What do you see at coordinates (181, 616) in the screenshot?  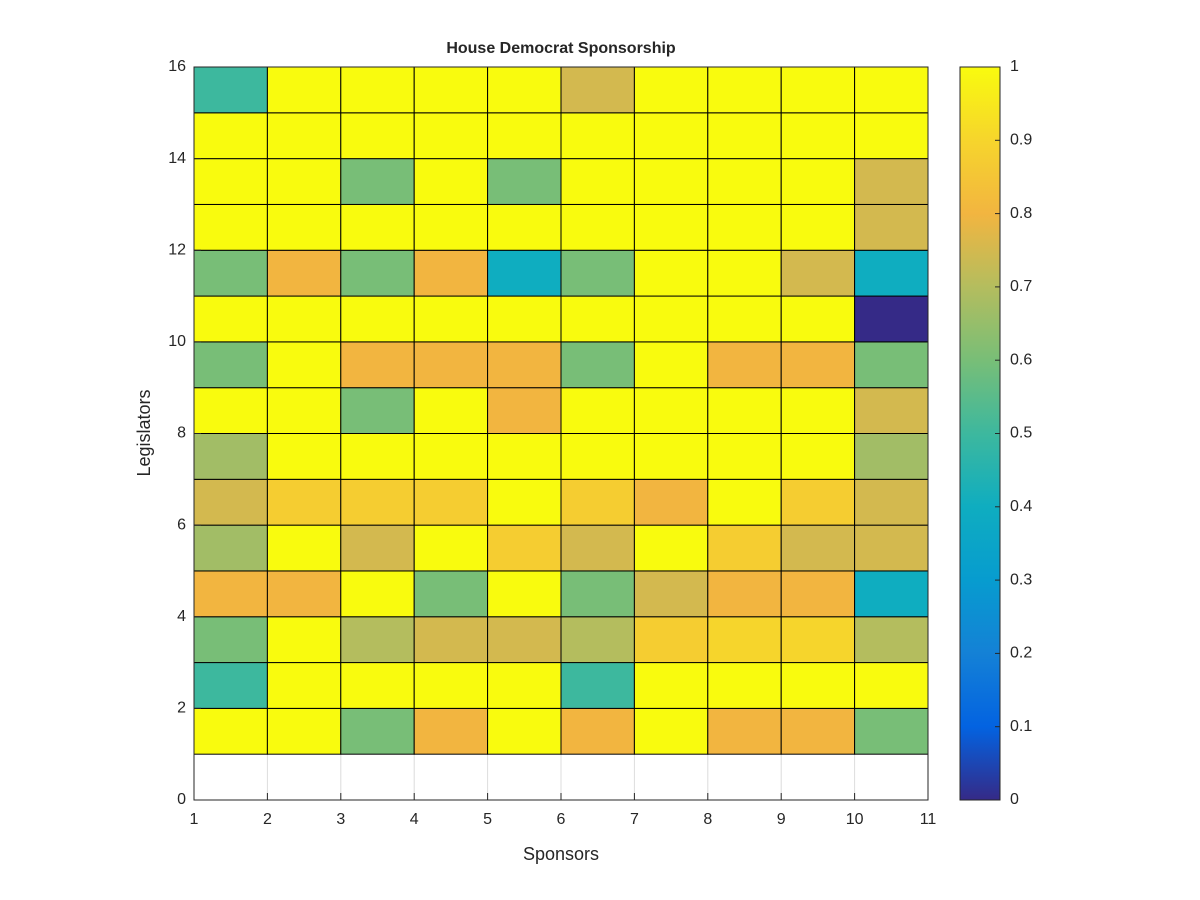 I see `y-tick-label: 4` at bounding box center [181, 616].